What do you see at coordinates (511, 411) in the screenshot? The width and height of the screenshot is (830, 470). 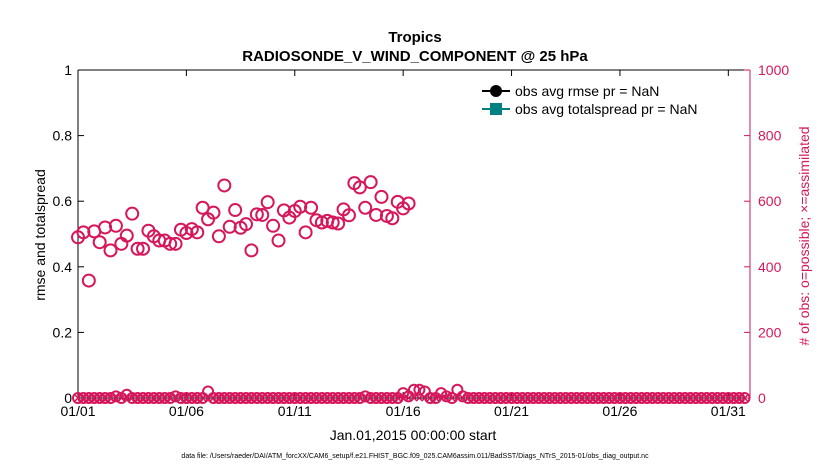 I see `x-tick-label: 01/21` at bounding box center [511, 411].